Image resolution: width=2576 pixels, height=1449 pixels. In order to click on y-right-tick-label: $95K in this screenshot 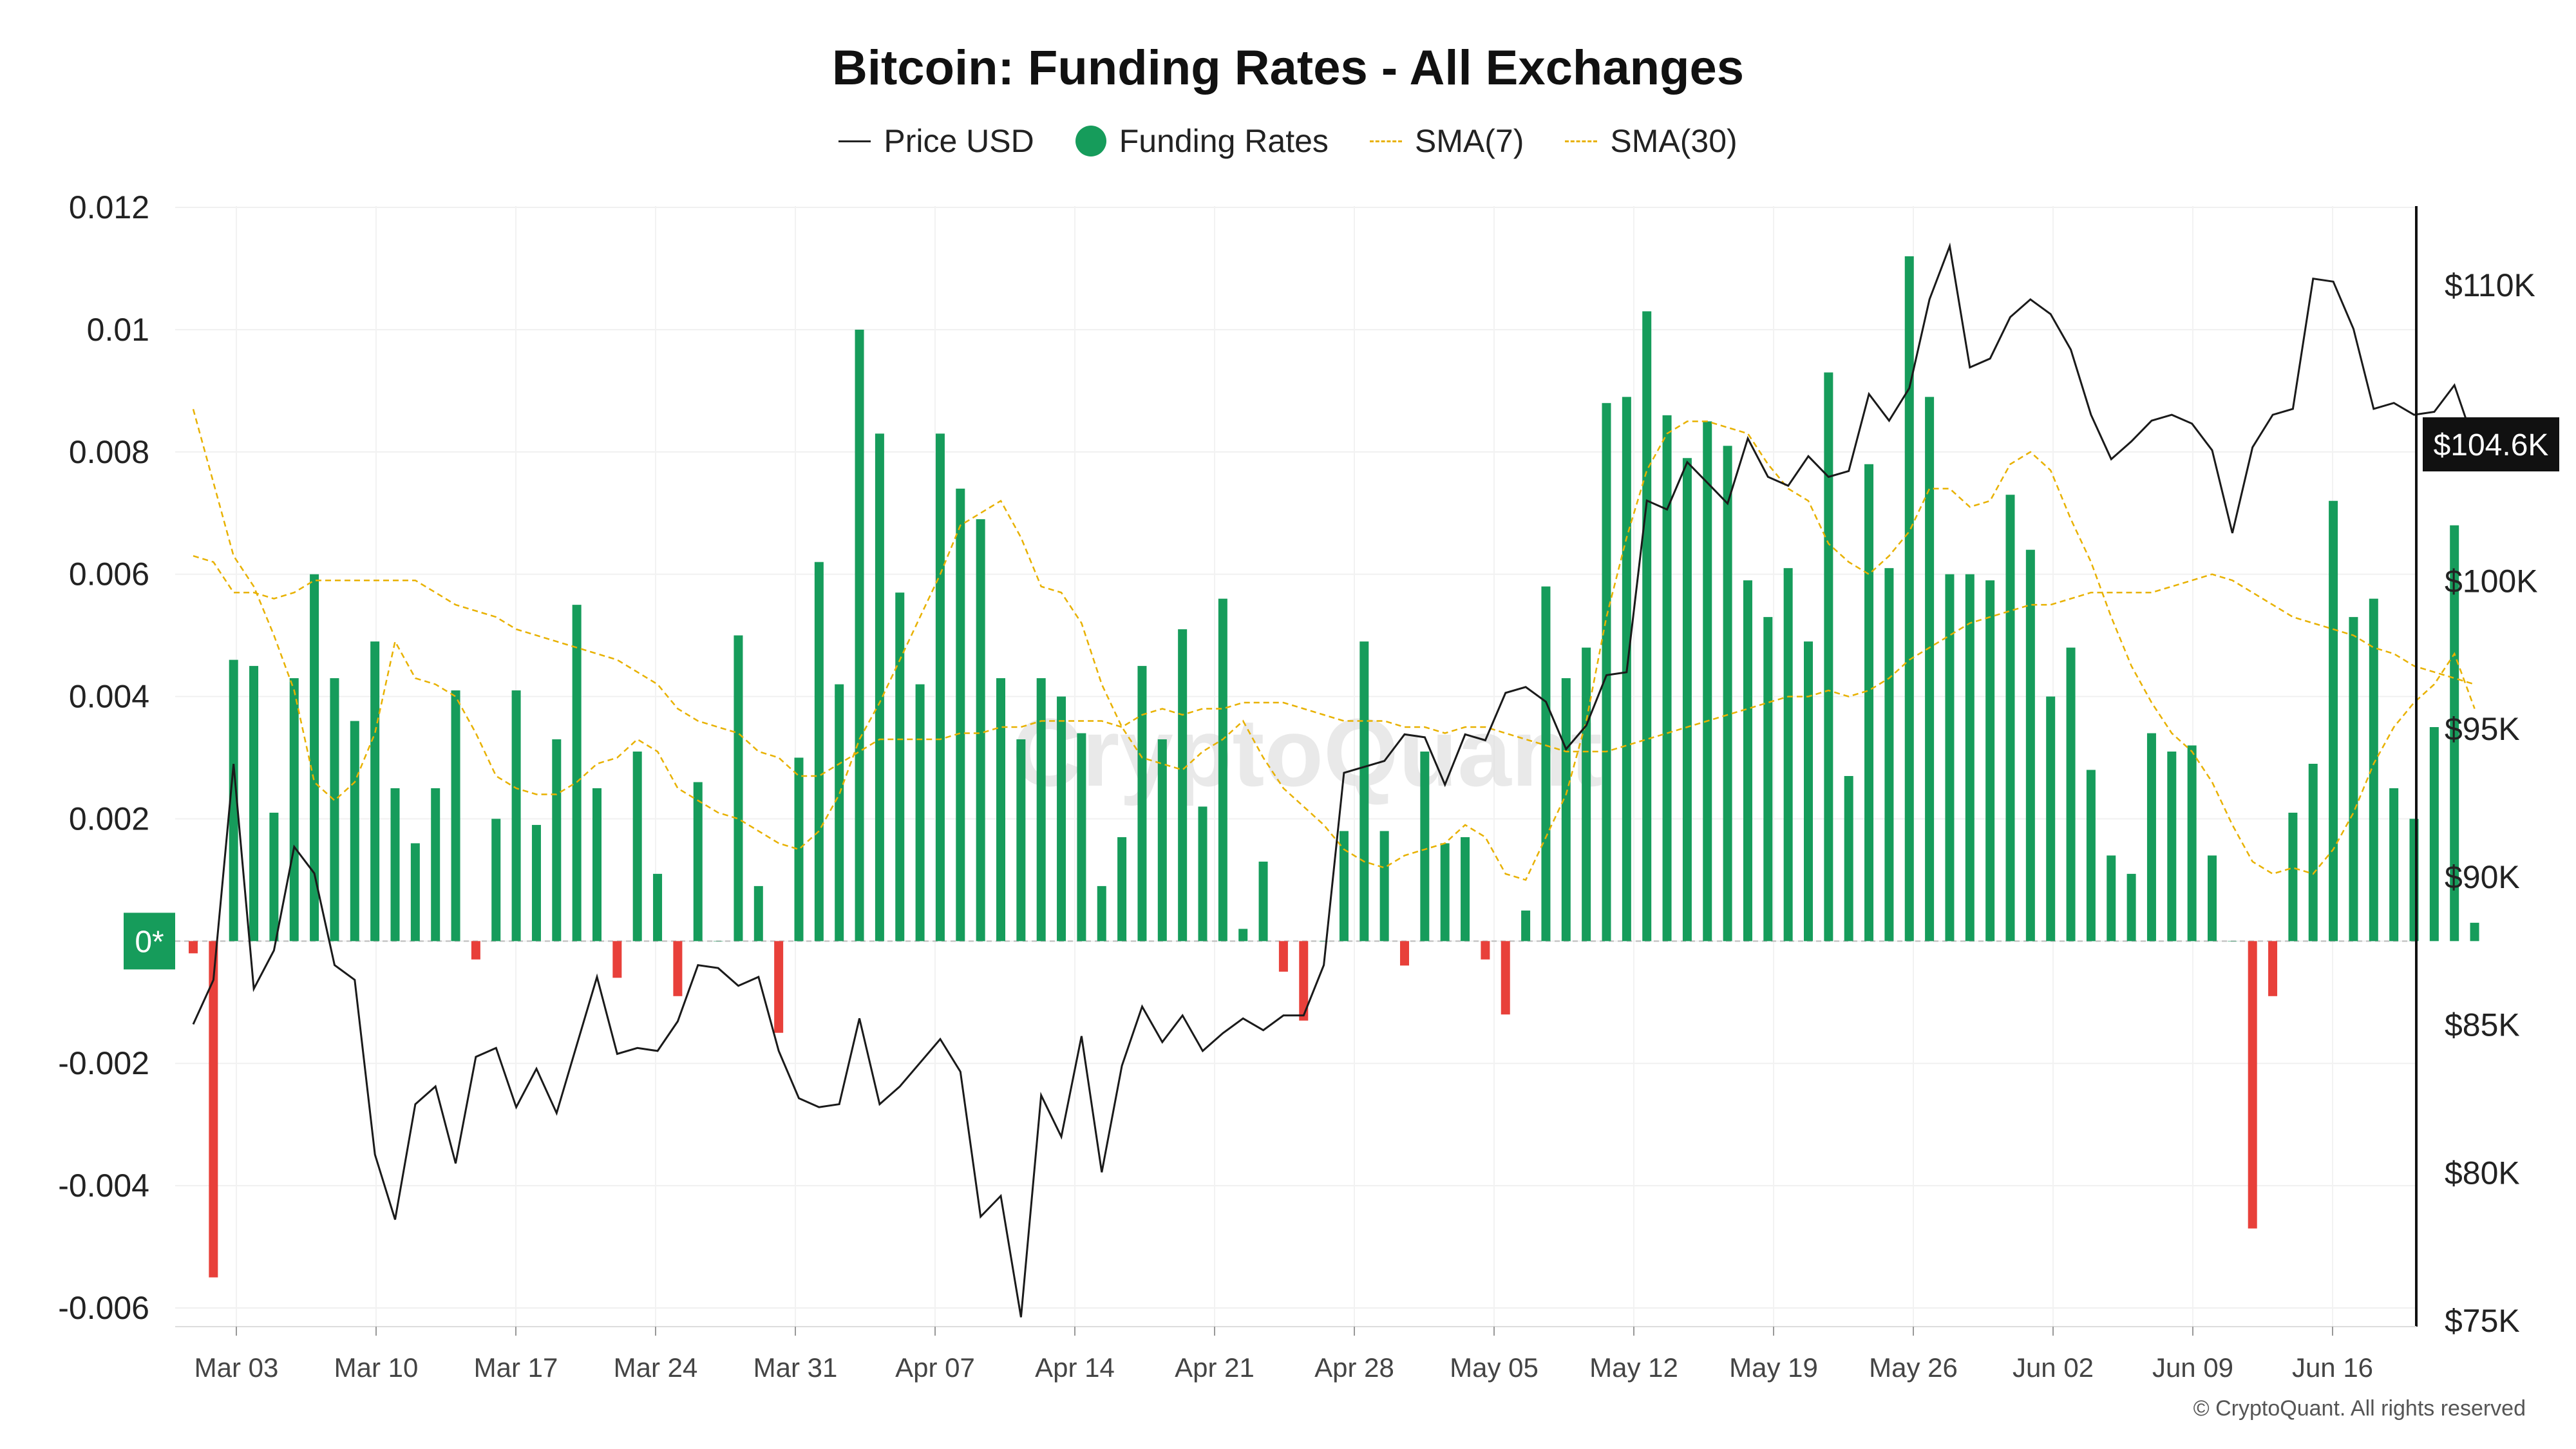, I will do `click(2483, 729)`.